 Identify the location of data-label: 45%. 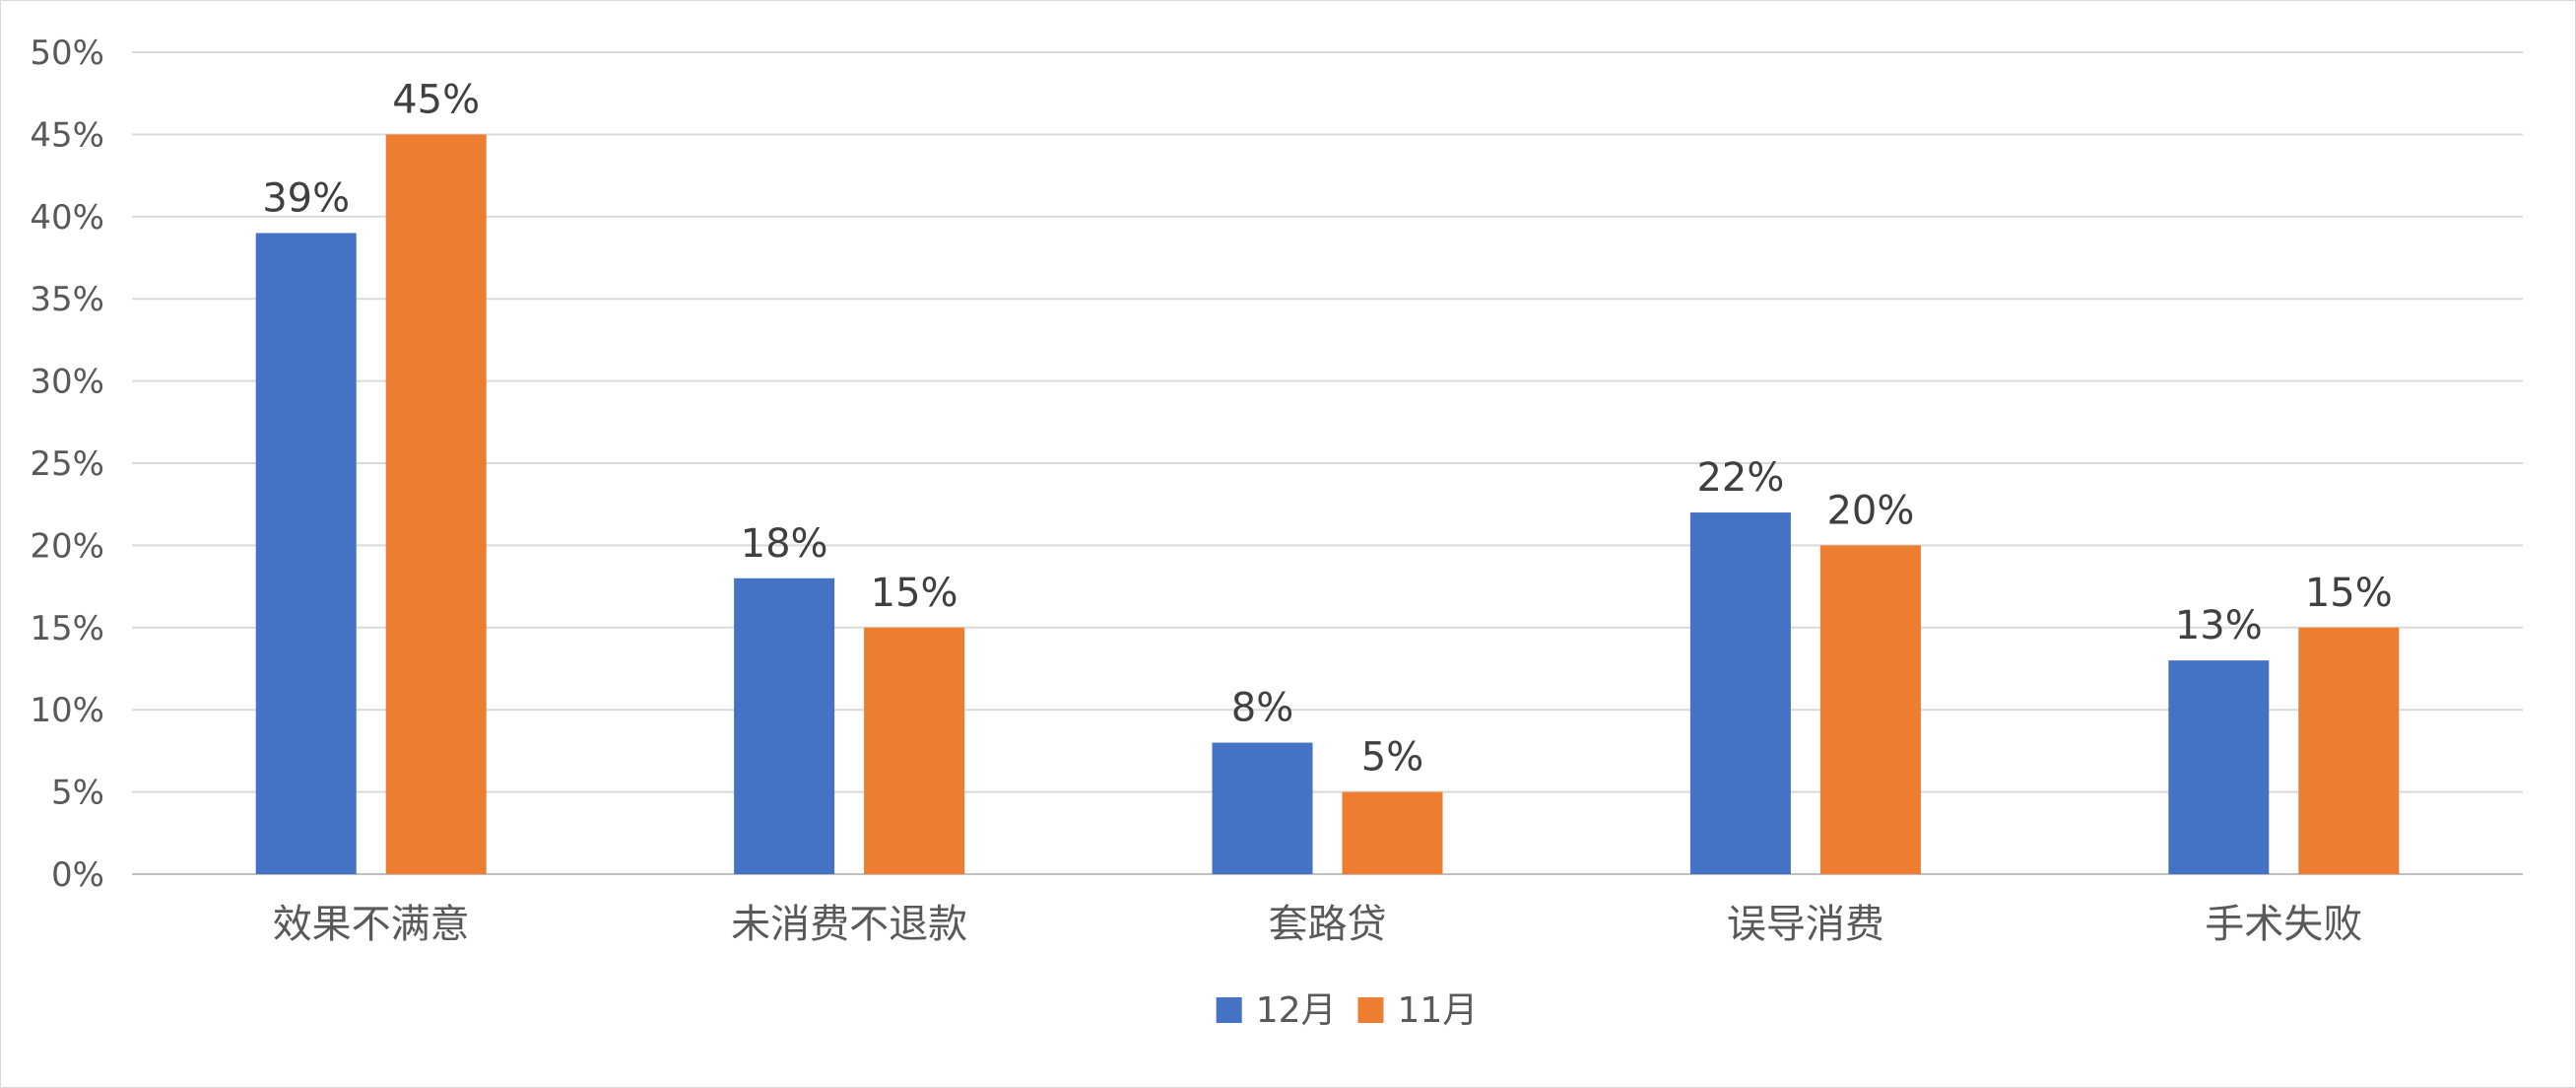
(436, 99).